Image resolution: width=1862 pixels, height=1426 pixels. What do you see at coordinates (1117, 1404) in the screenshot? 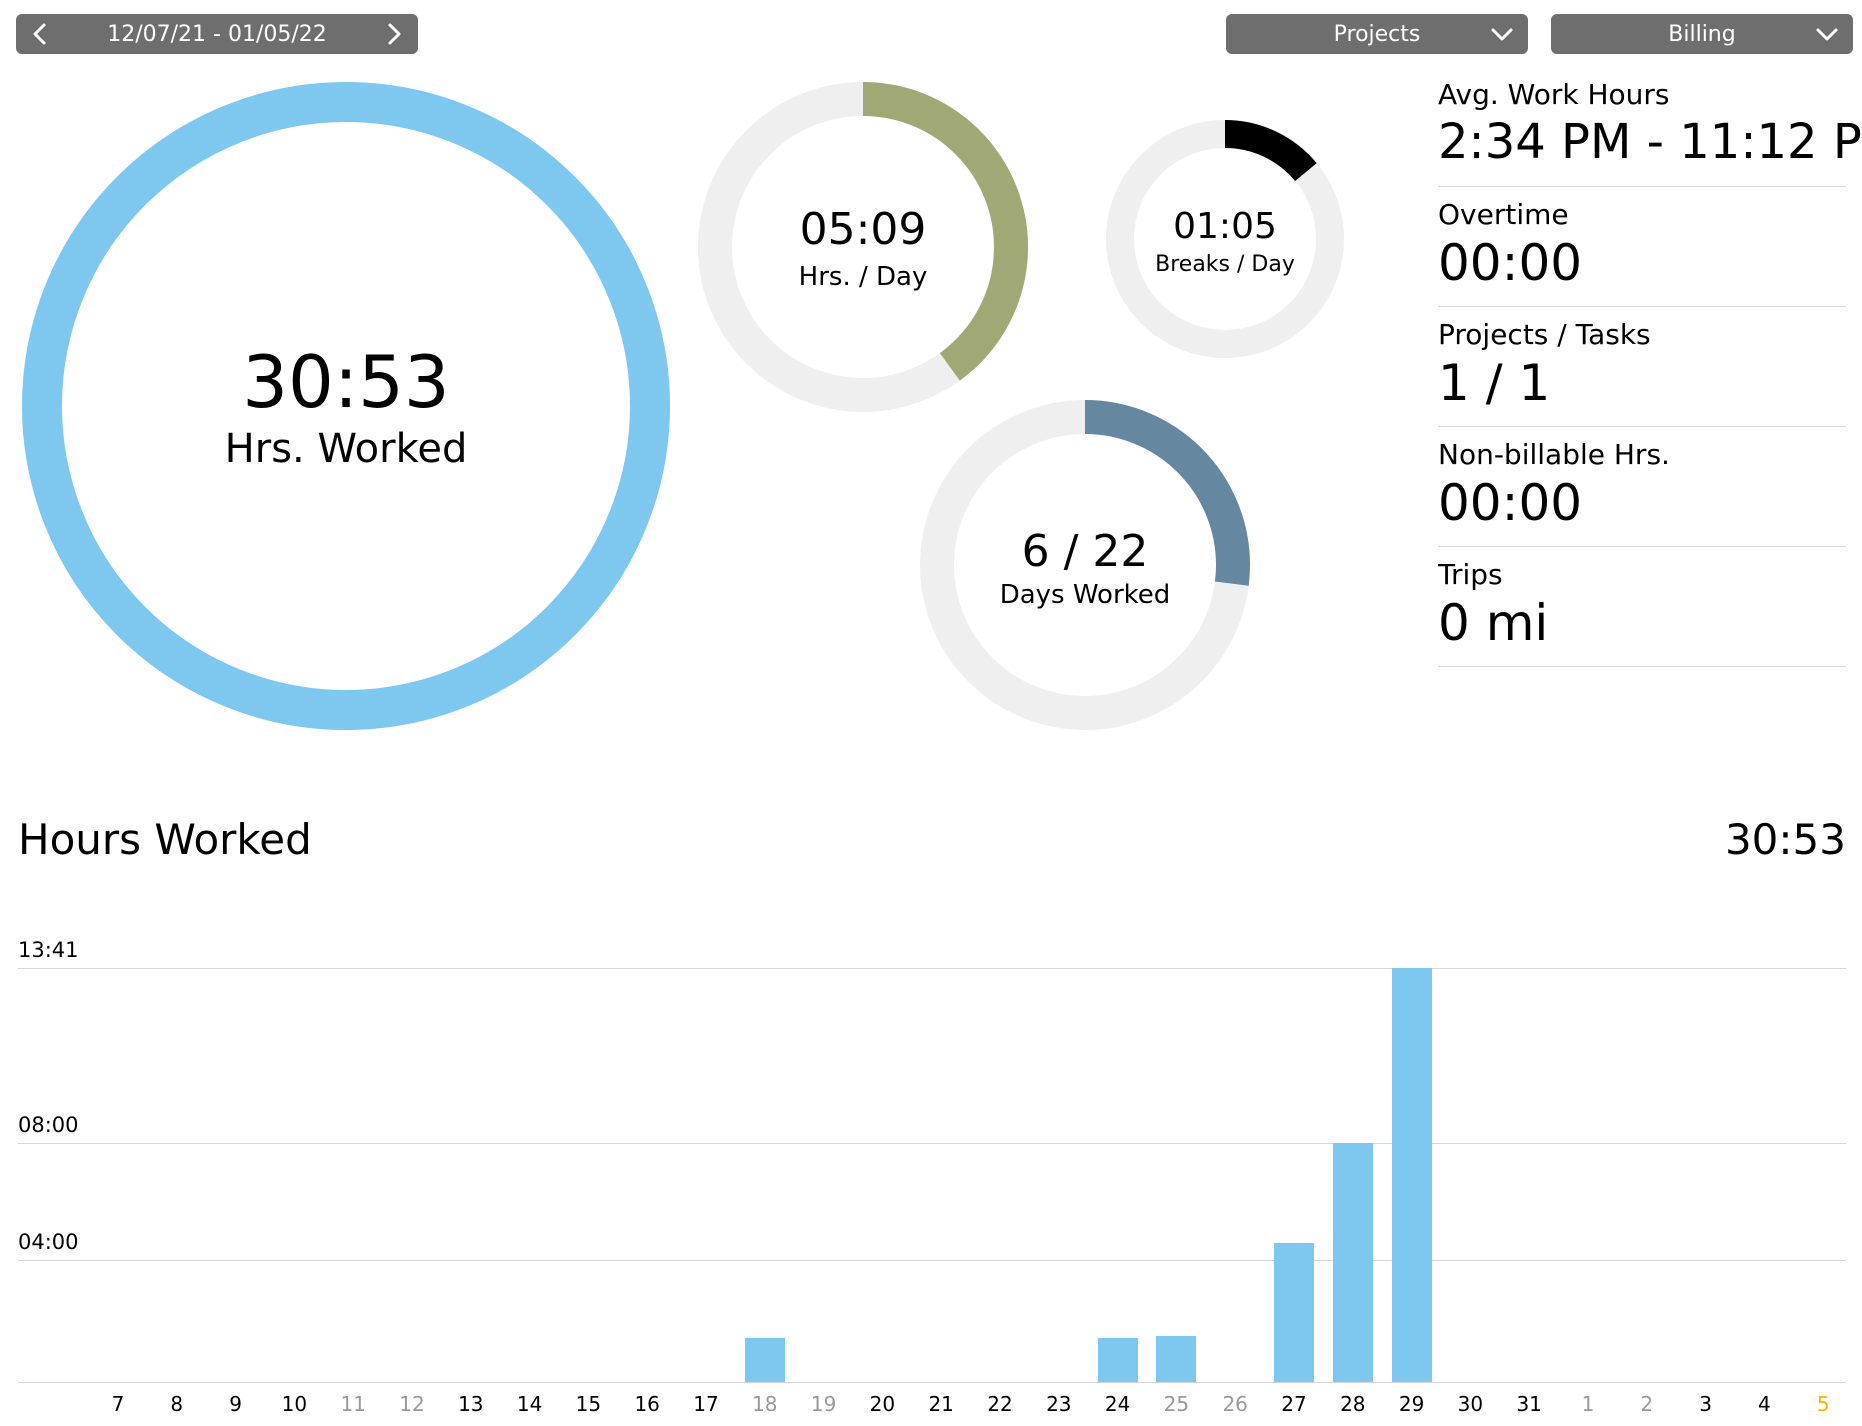
I see `x-axis-tick-label: 24` at bounding box center [1117, 1404].